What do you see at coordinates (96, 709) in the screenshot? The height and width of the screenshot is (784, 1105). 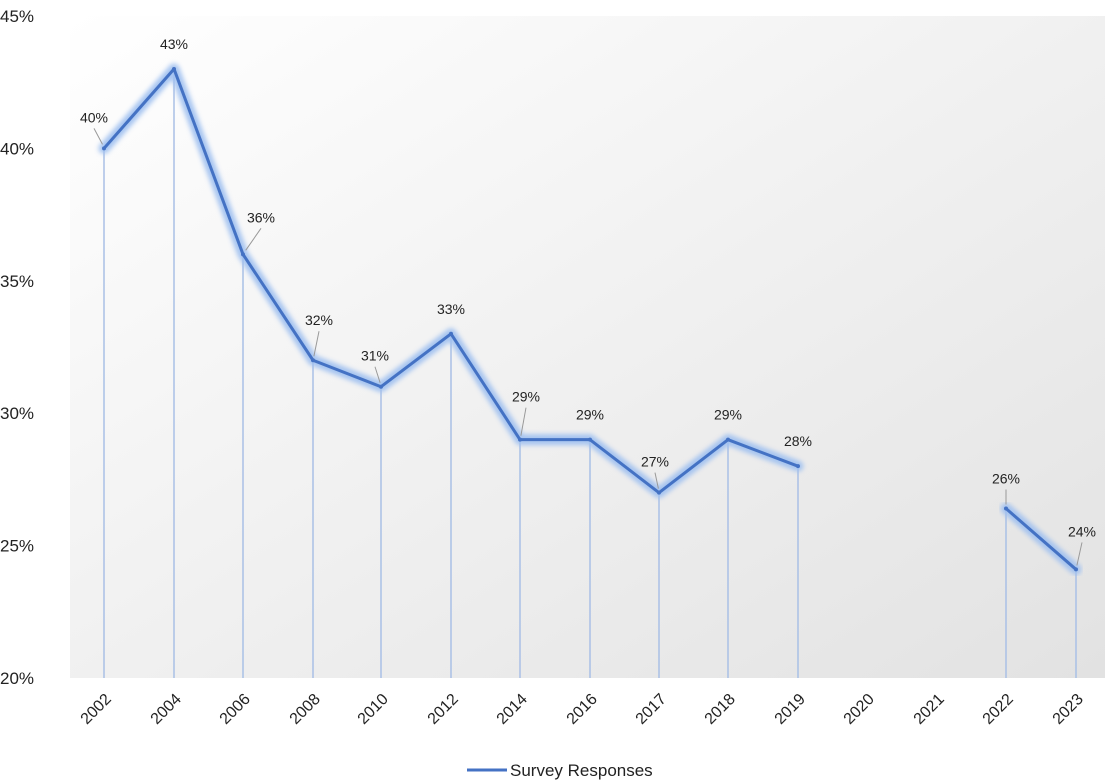 I see `x-tick-label: 2002` at bounding box center [96, 709].